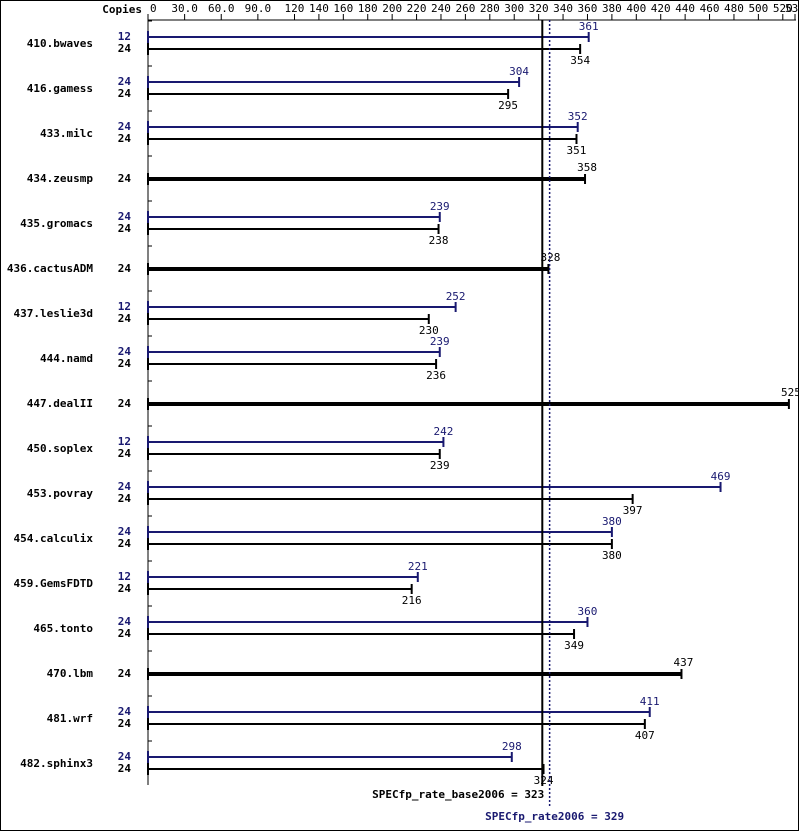 This screenshot has height=831, width=799. I want to click on value-label: 469, so click(721, 476).